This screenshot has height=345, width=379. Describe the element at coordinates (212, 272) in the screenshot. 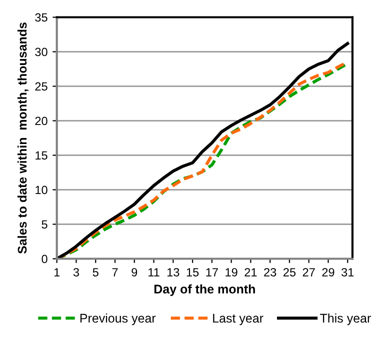

I see `x-tick-label: 17` at that location.